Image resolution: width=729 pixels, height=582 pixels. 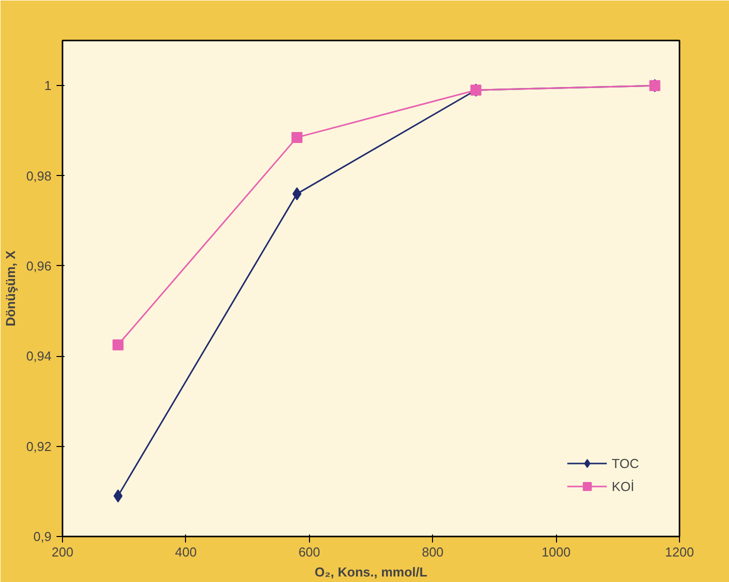 What do you see at coordinates (433, 552) in the screenshot?
I see `x-tick-label: 800` at bounding box center [433, 552].